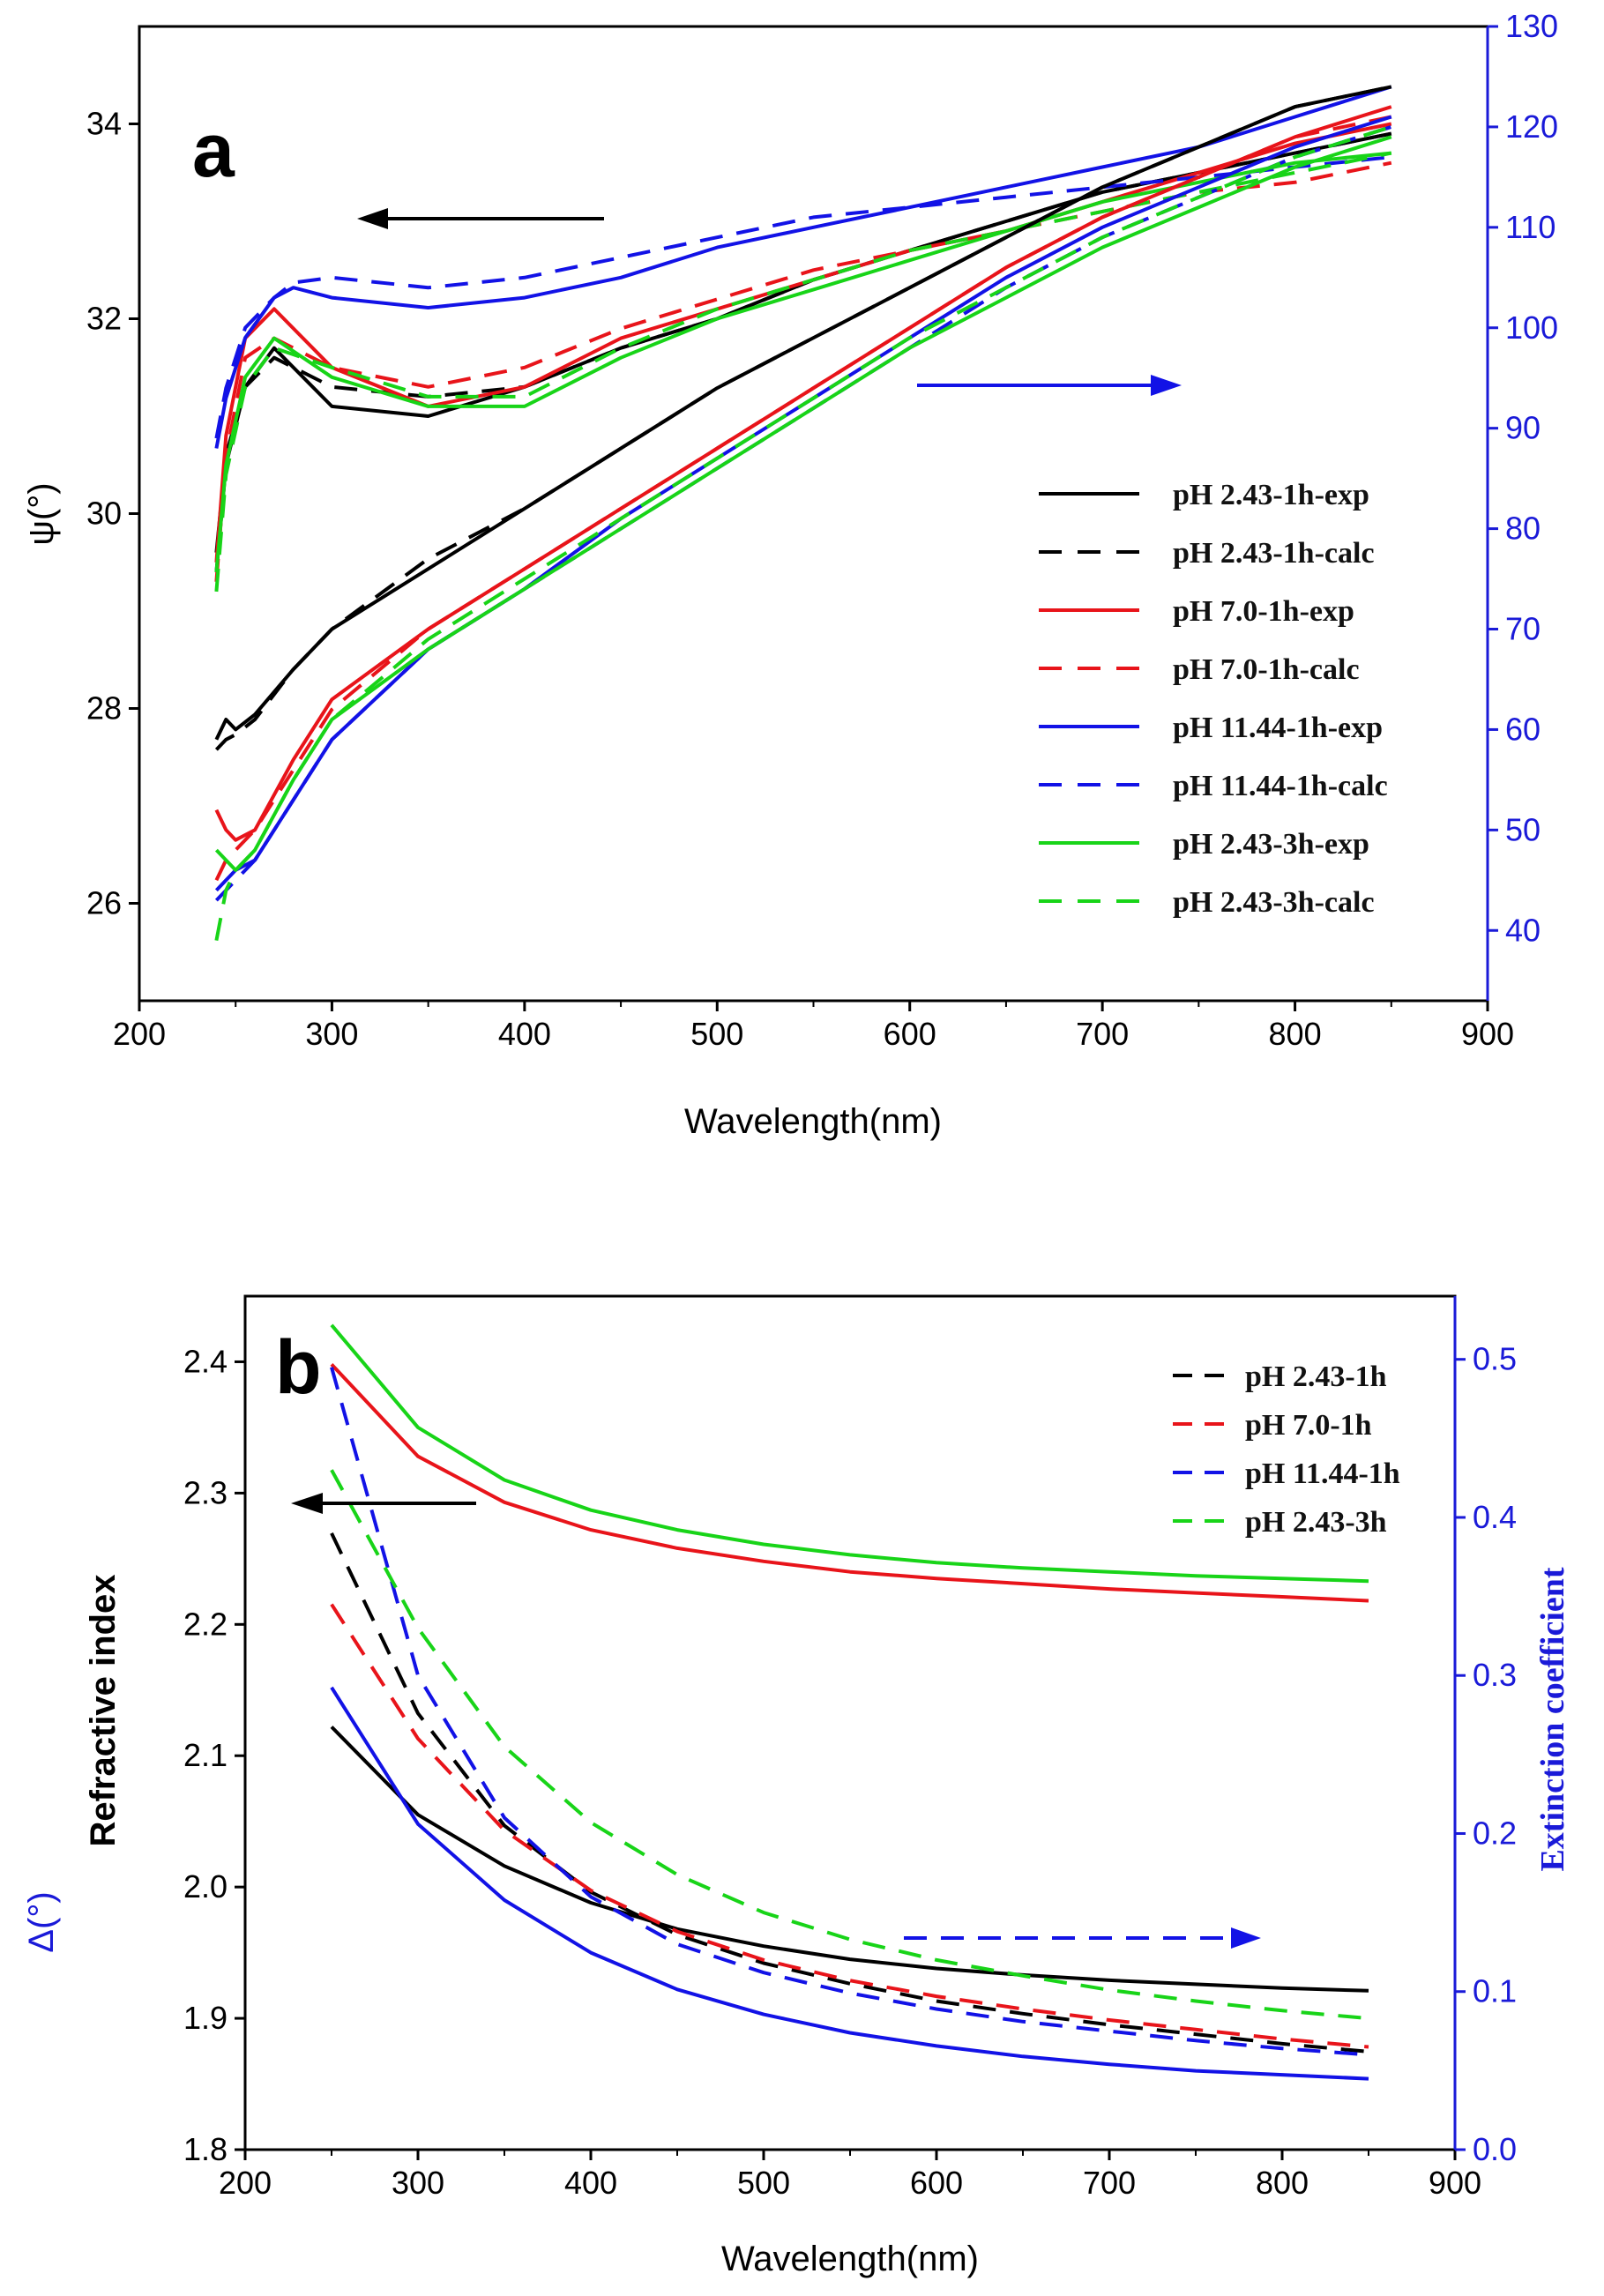 The width and height of the screenshot is (1604, 2296). I want to click on y-tick-label-left: 26, so click(104, 903).